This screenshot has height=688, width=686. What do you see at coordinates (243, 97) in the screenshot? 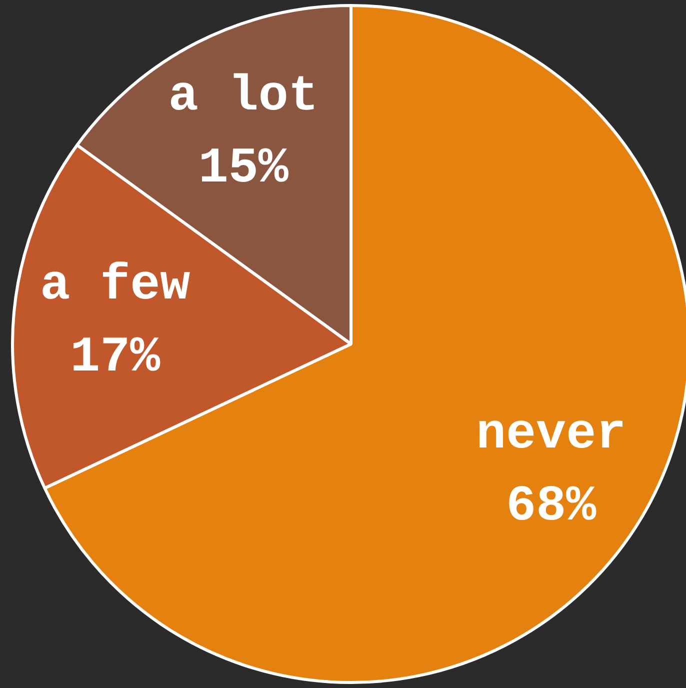
I see `slice-label: a lot` at bounding box center [243, 97].